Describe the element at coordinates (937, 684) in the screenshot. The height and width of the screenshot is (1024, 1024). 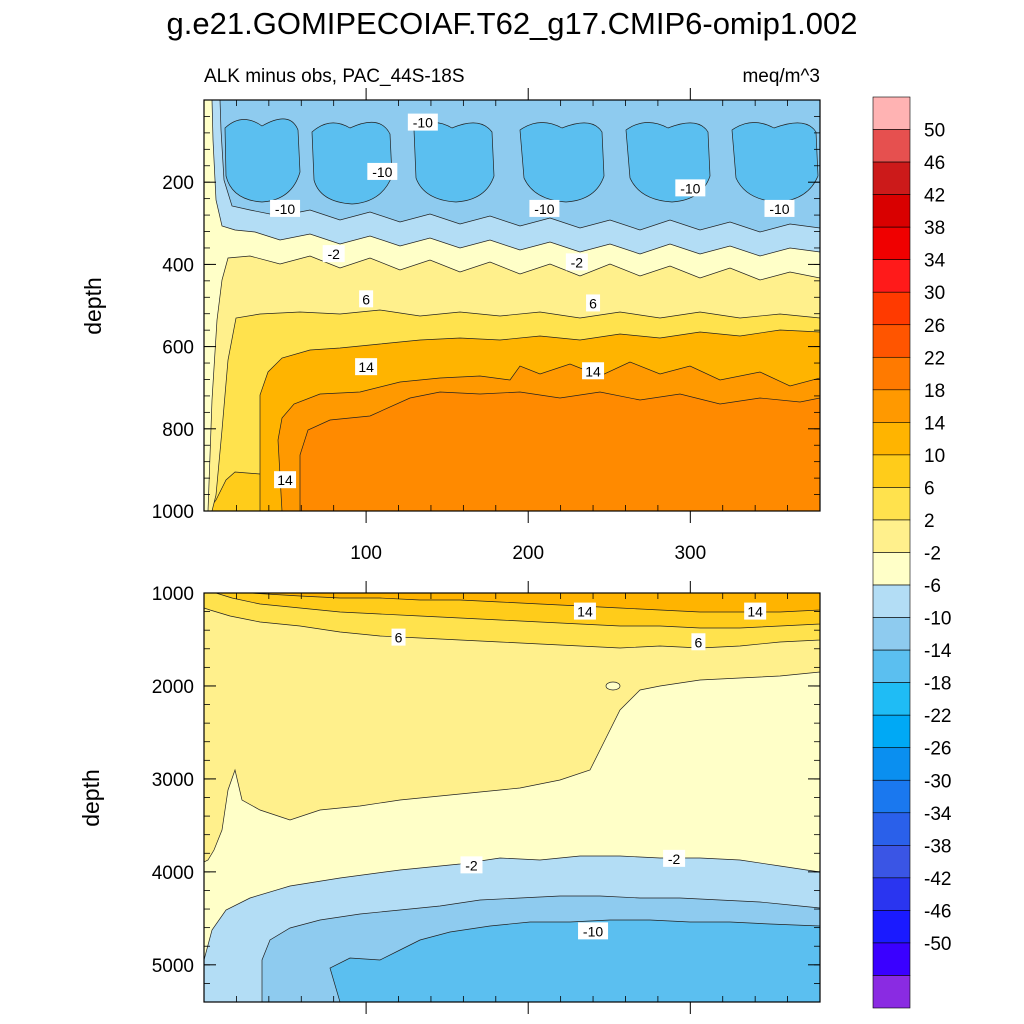
I see `colorbar-label: -18` at that location.